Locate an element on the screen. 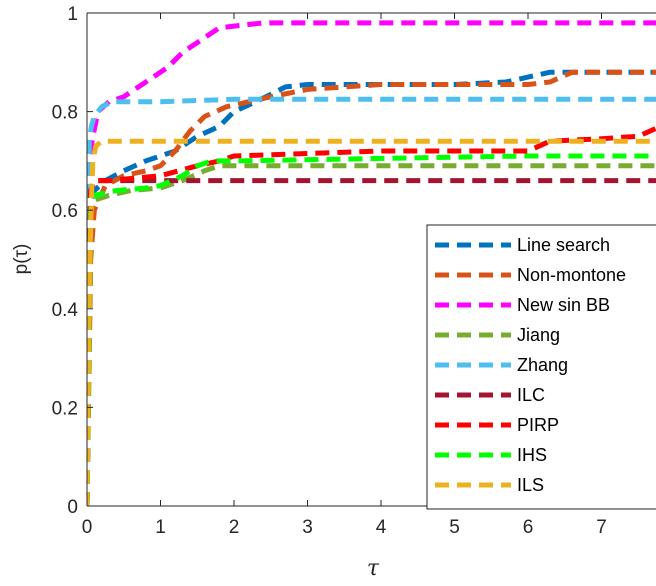 The image size is (656, 586). y-tick-label: 0 is located at coordinates (72, 507).